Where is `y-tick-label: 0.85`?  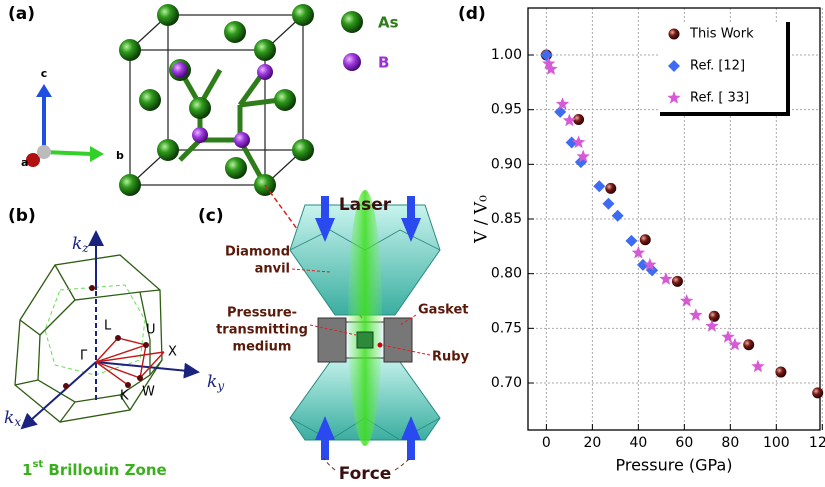
y-tick-label: 0.85 is located at coordinates (506, 219).